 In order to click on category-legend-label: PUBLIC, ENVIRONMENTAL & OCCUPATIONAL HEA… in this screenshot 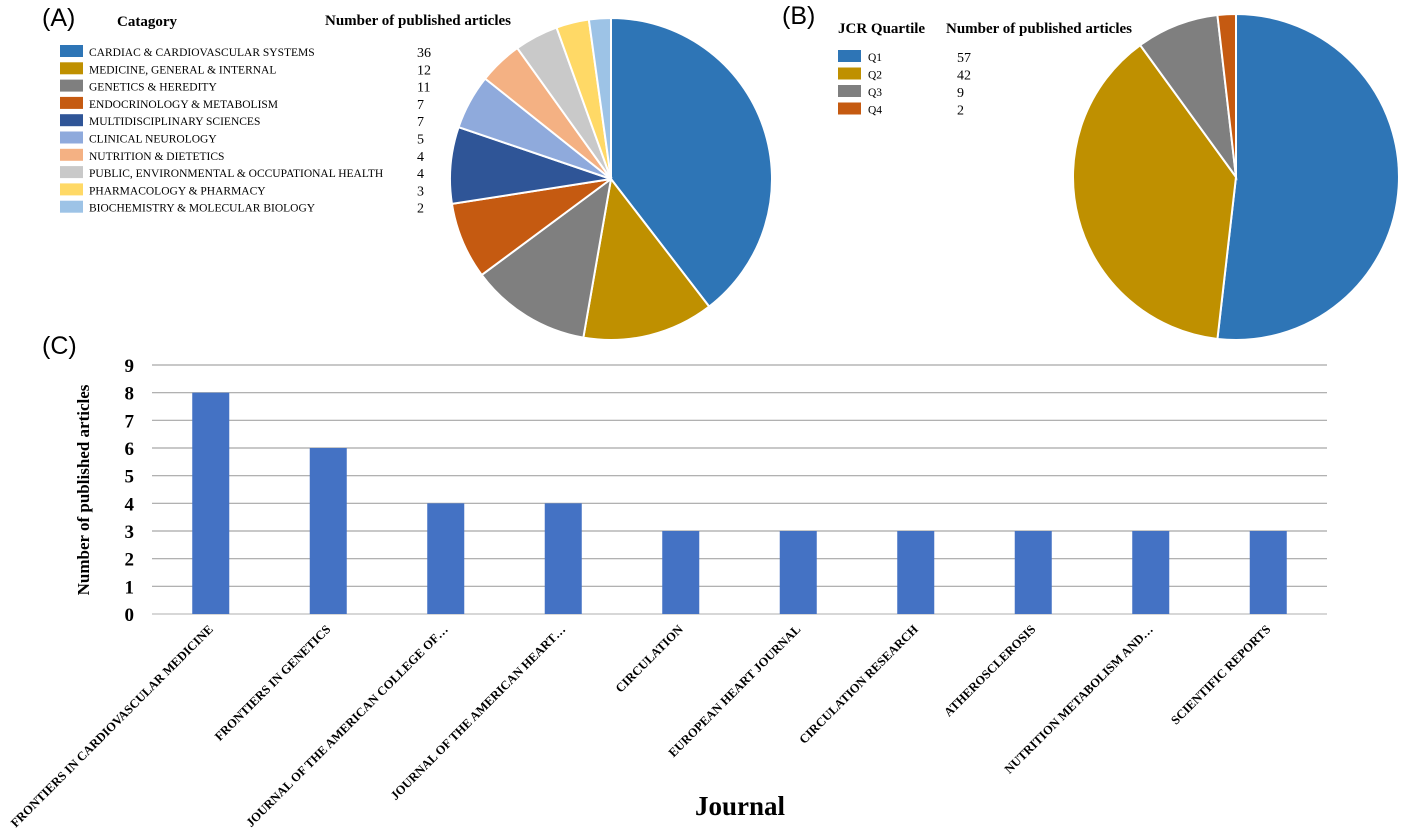, I will do `click(236, 174)`.